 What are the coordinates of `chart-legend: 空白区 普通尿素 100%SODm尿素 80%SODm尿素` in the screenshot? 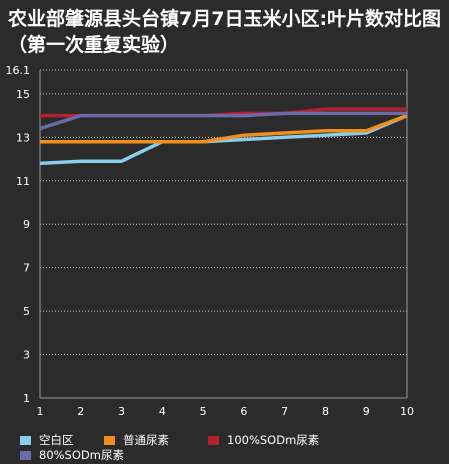 It's located at (224, 446).